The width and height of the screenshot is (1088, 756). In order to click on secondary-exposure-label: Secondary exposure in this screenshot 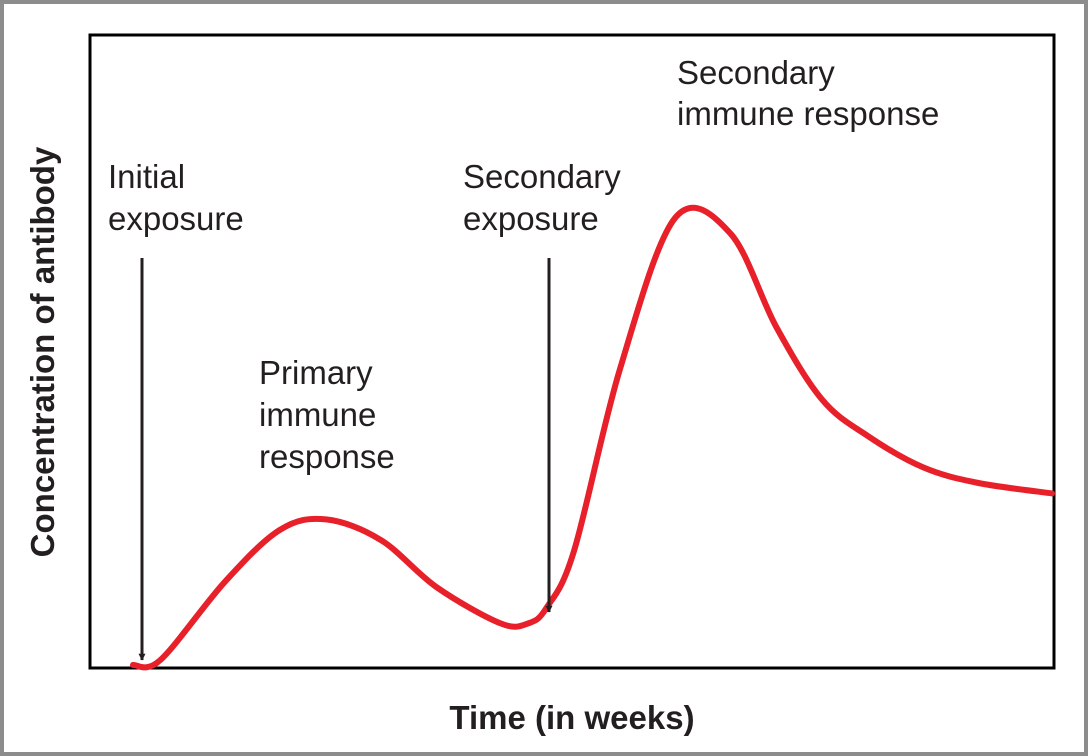, I will do `click(546, 197)`.